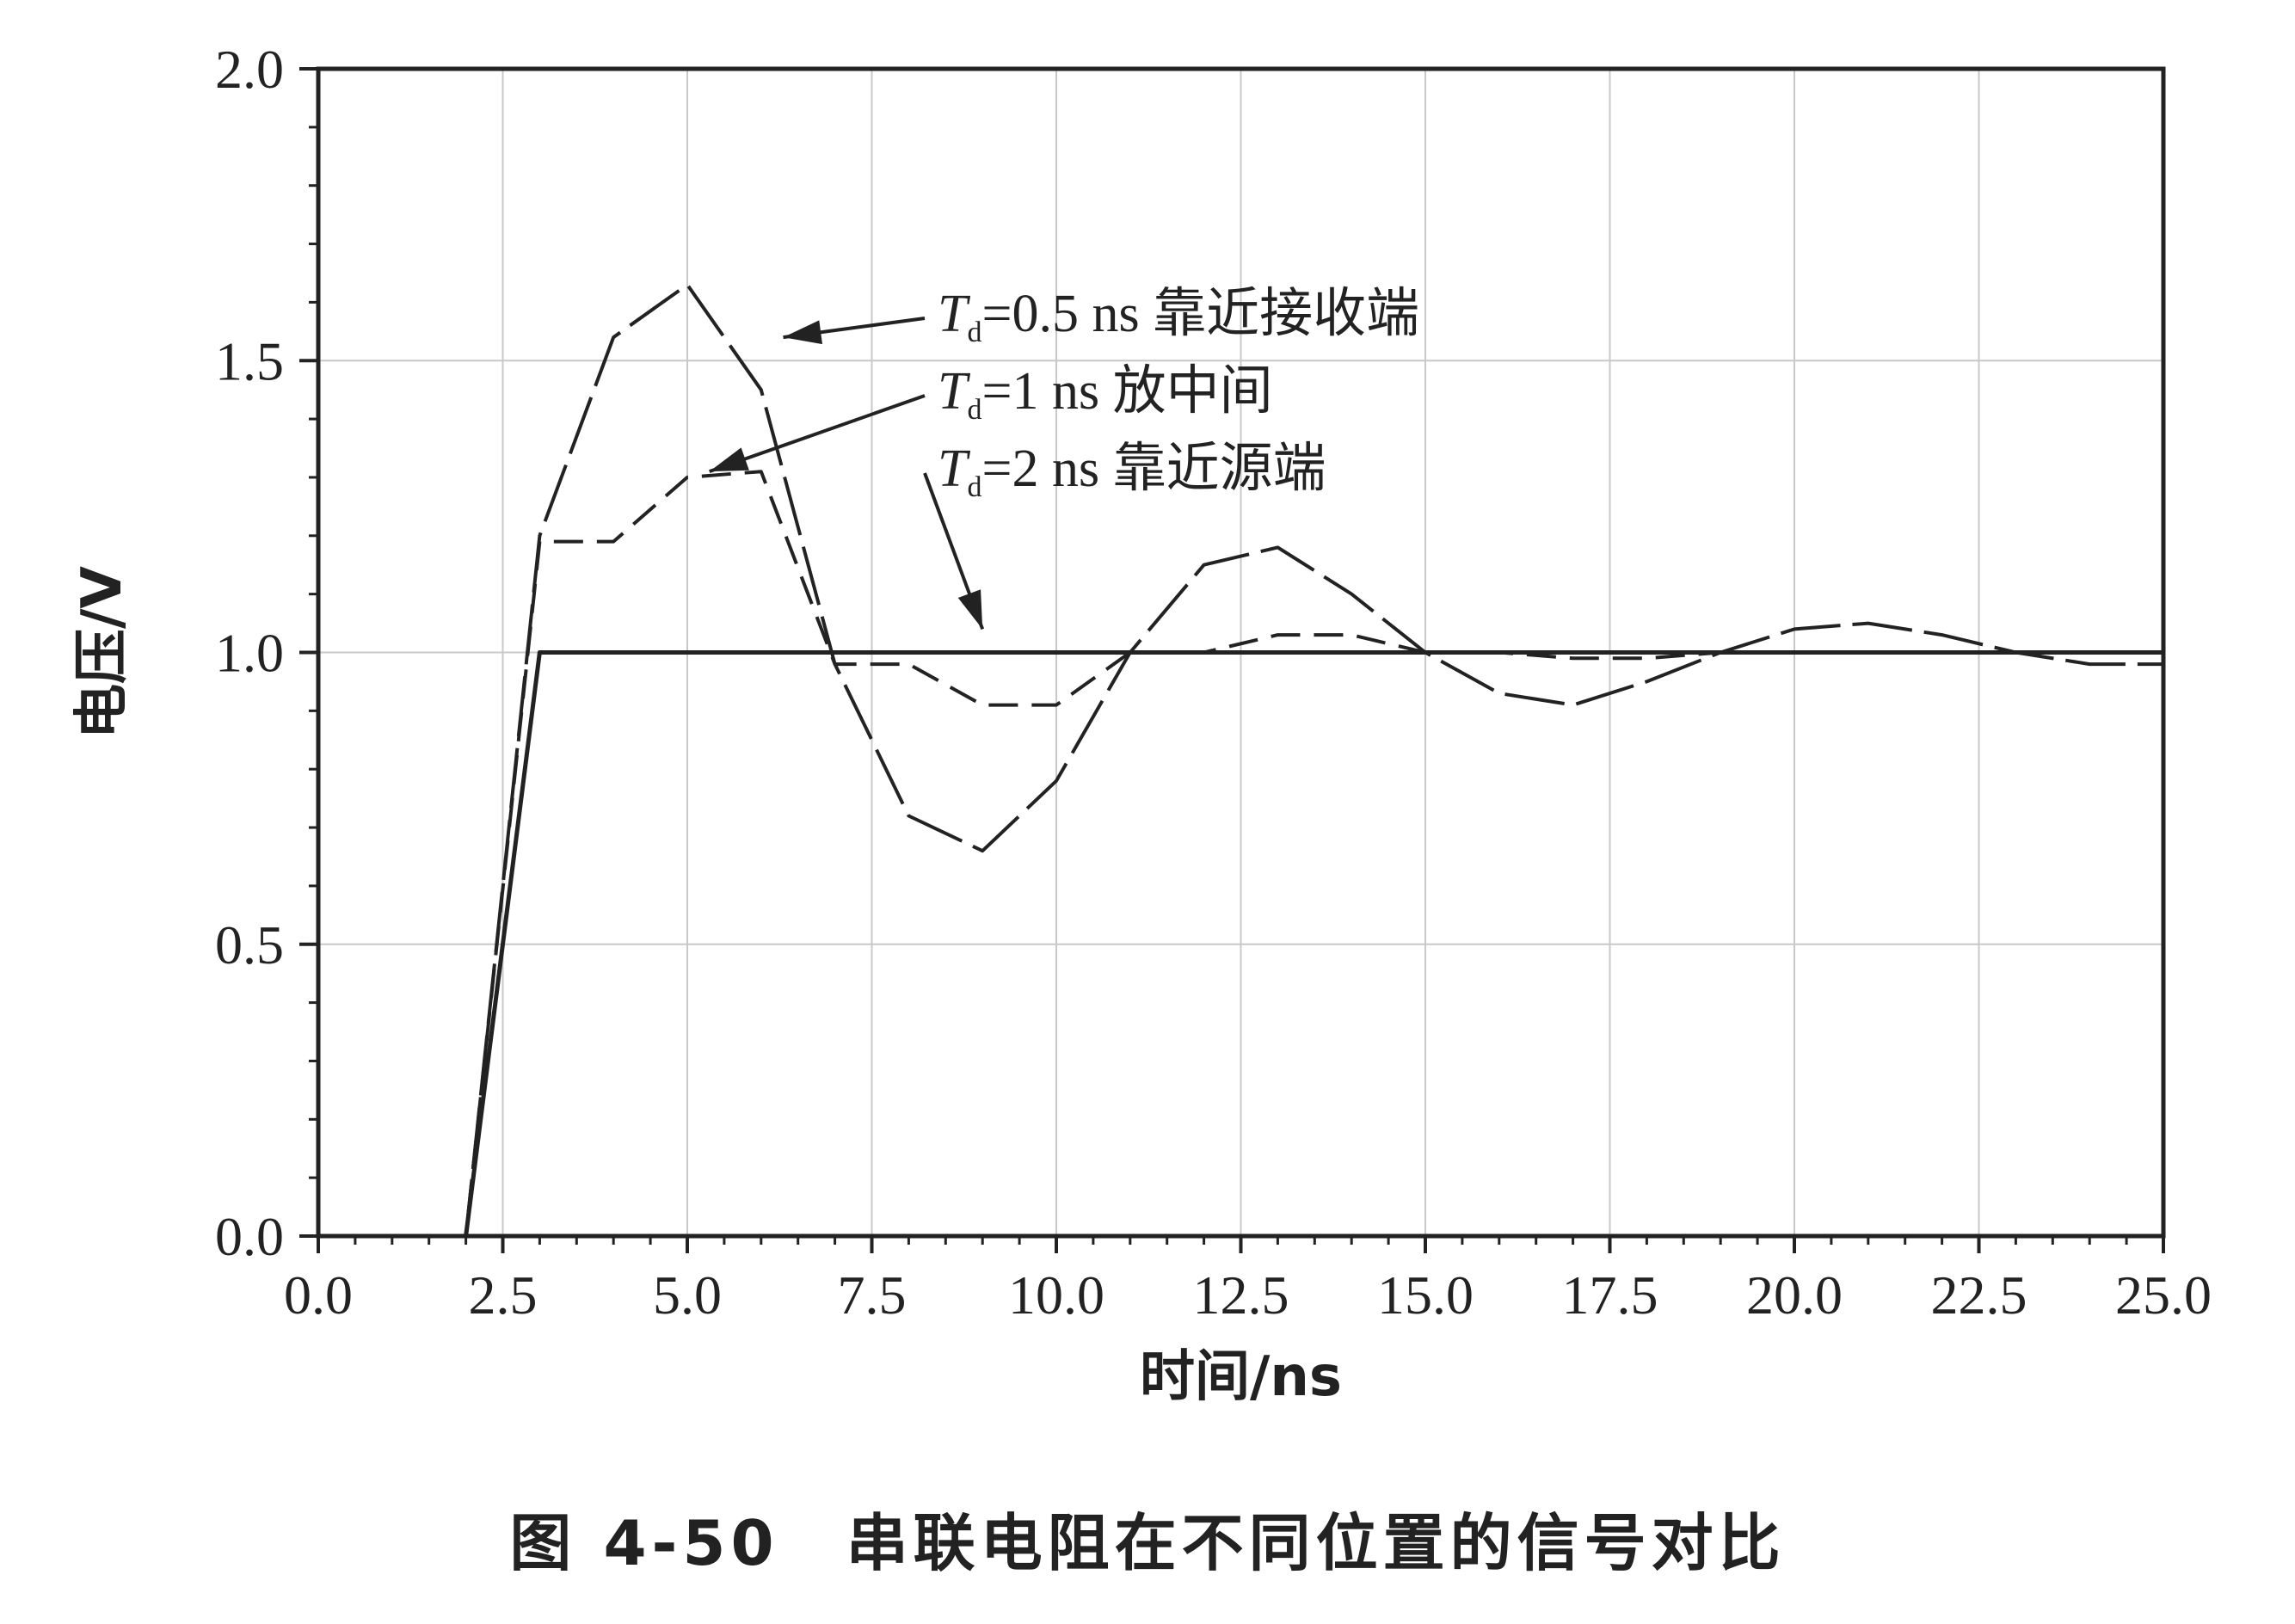 Image resolution: width=2295 pixels, height=1624 pixels. What do you see at coordinates (1178, 316) in the screenshot?
I see `annotation-label-1: Td=0.5 ns 靠近接收端` at bounding box center [1178, 316].